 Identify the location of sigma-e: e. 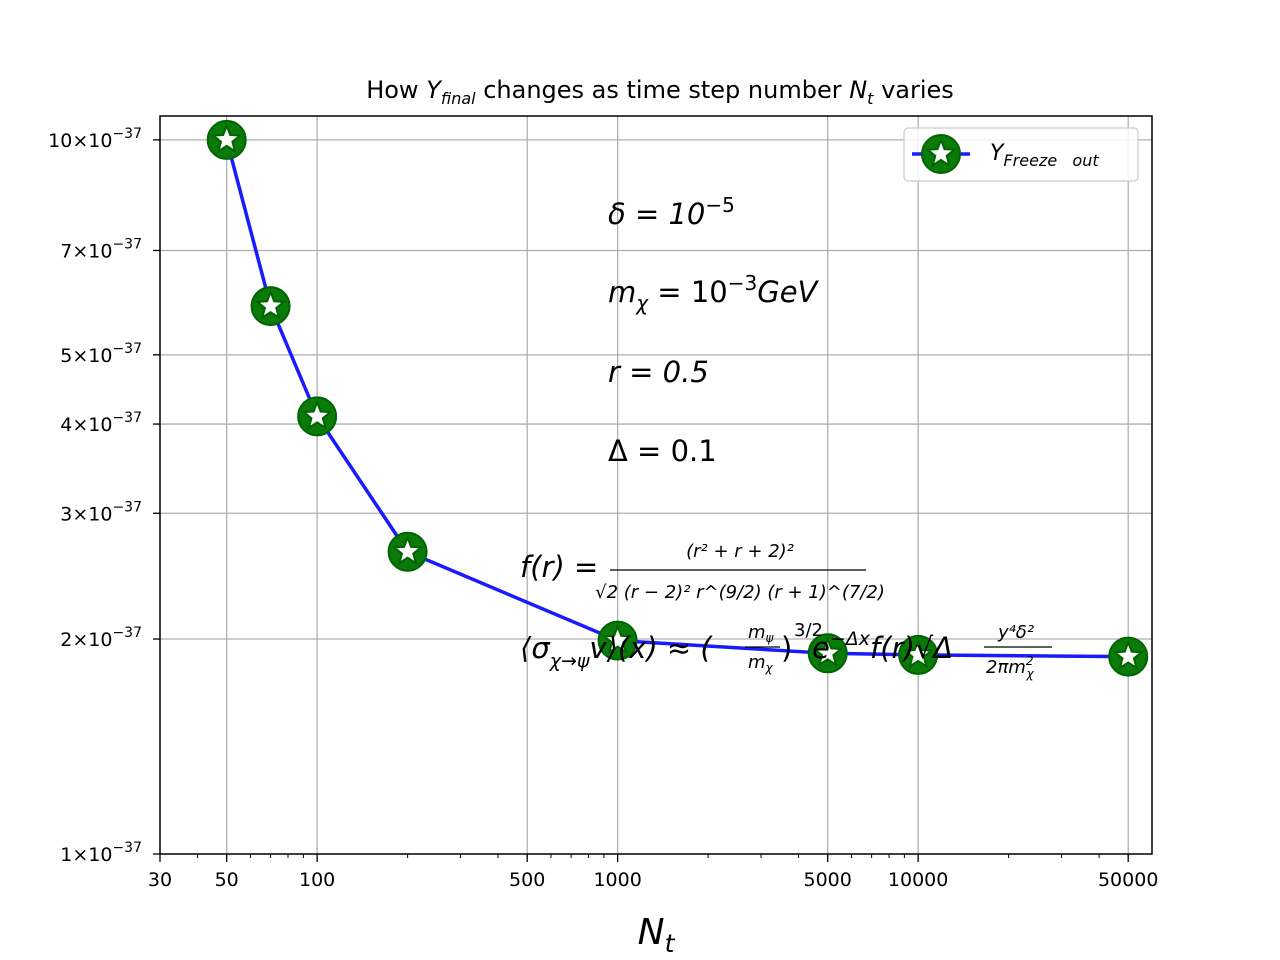
(821, 648).